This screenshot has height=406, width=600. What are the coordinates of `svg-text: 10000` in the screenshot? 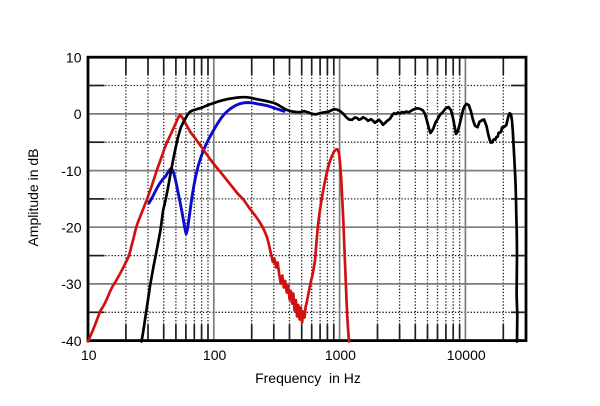 It's located at (466, 355).